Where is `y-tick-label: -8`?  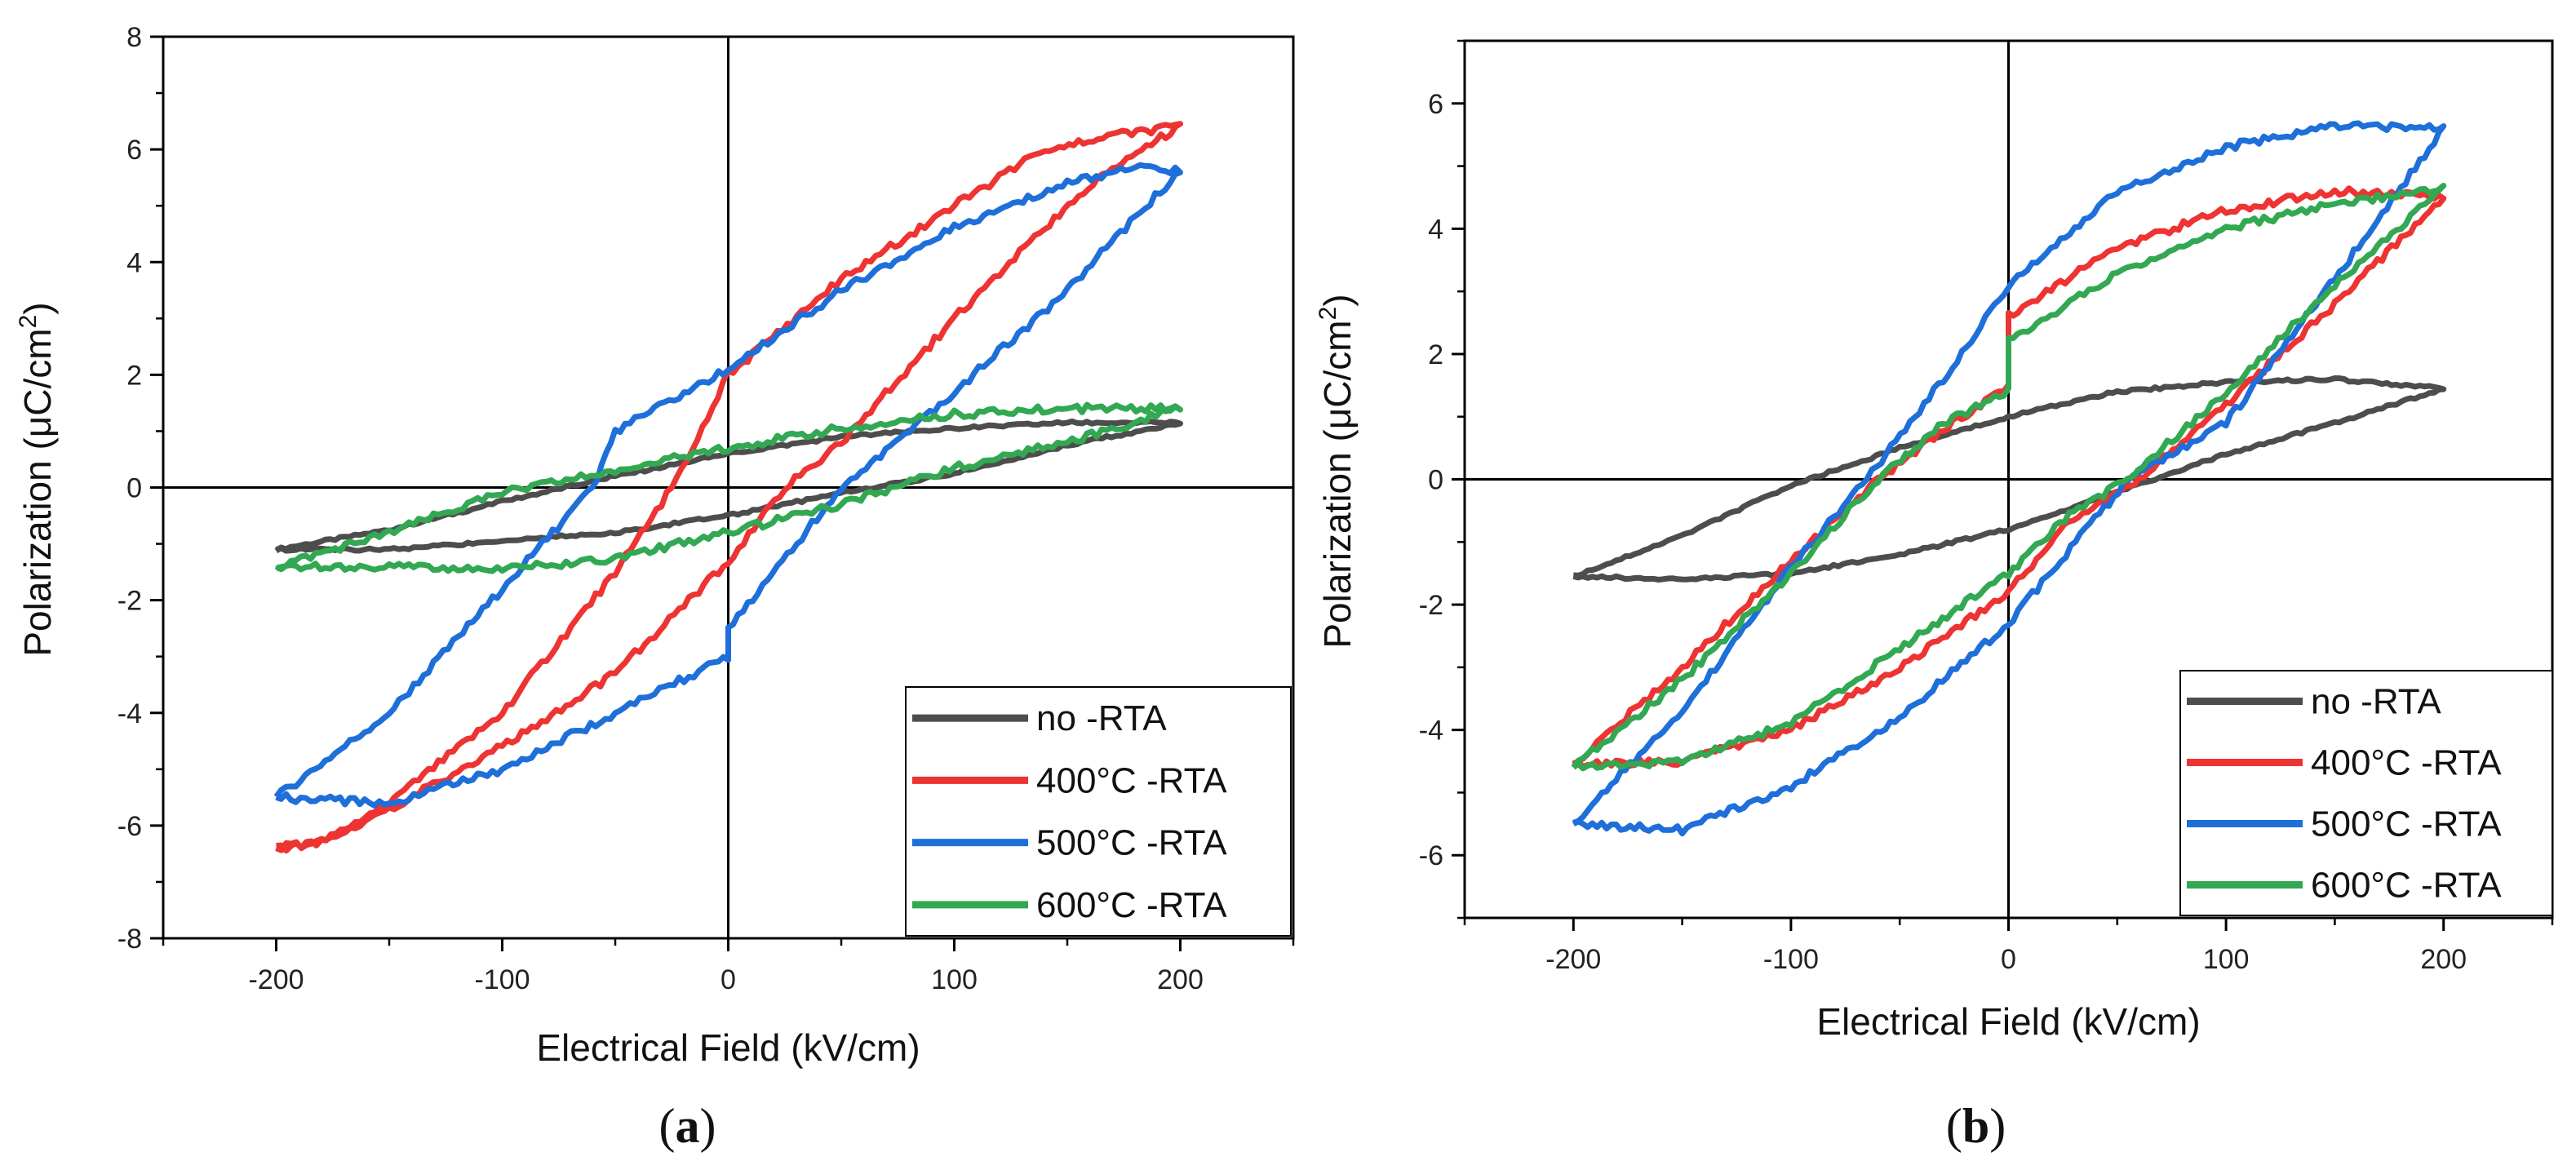
y-tick-label: -8 is located at coordinates (129, 940).